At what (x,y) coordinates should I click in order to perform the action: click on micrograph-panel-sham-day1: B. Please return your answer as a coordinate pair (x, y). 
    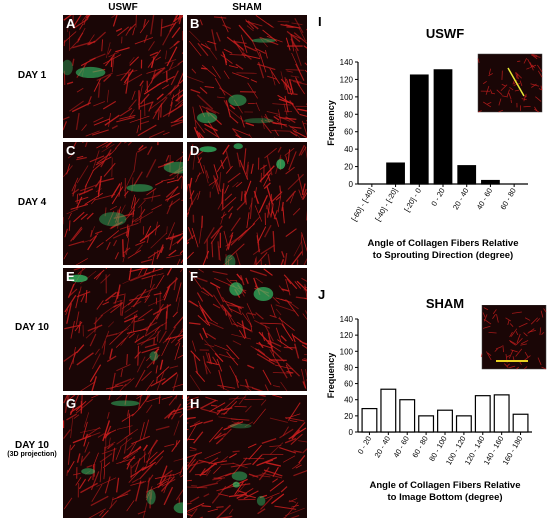
    Looking at the image, I should click on (247, 76).